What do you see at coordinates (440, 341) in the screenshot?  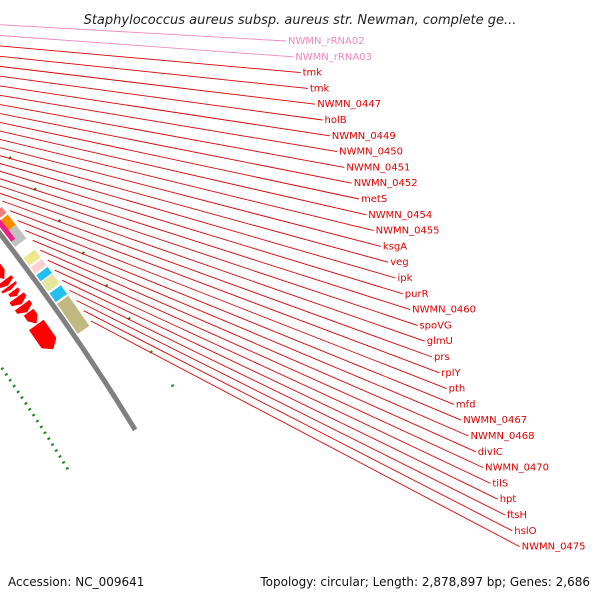 I see `gene-label: glmU` at bounding box center [440, 341].